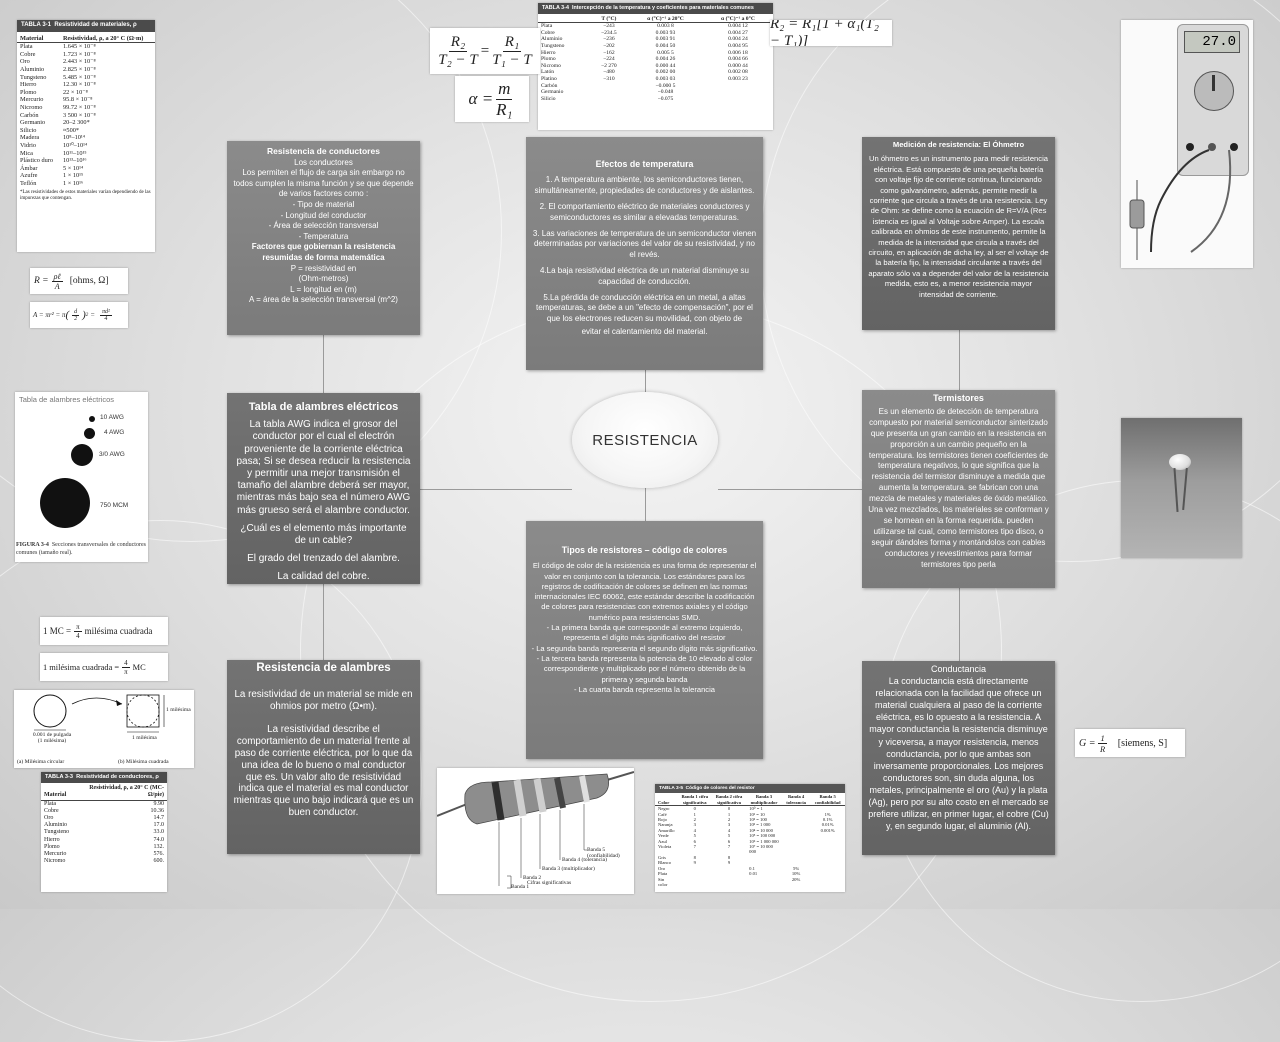  I want to click on table-row: Carbón −0.000 5, so click(655, 86).